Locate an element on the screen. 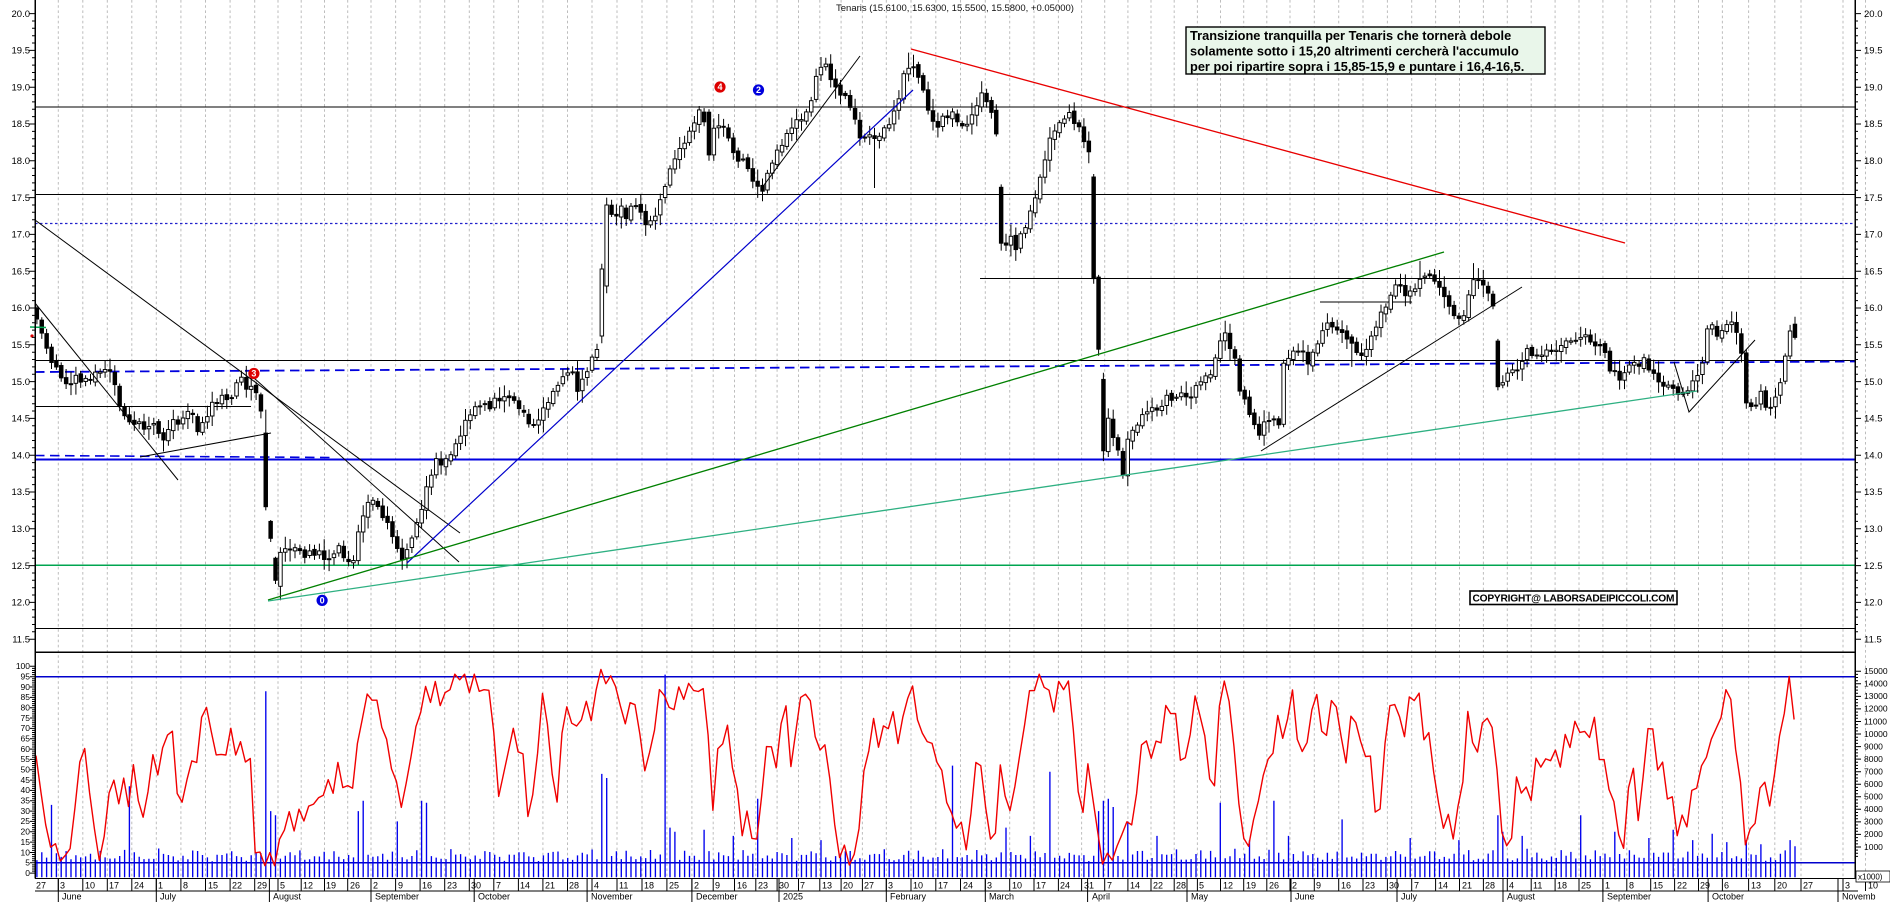 The image size is (1890, 902). svg-text: 12000 is located at coordinates (1876, 709).